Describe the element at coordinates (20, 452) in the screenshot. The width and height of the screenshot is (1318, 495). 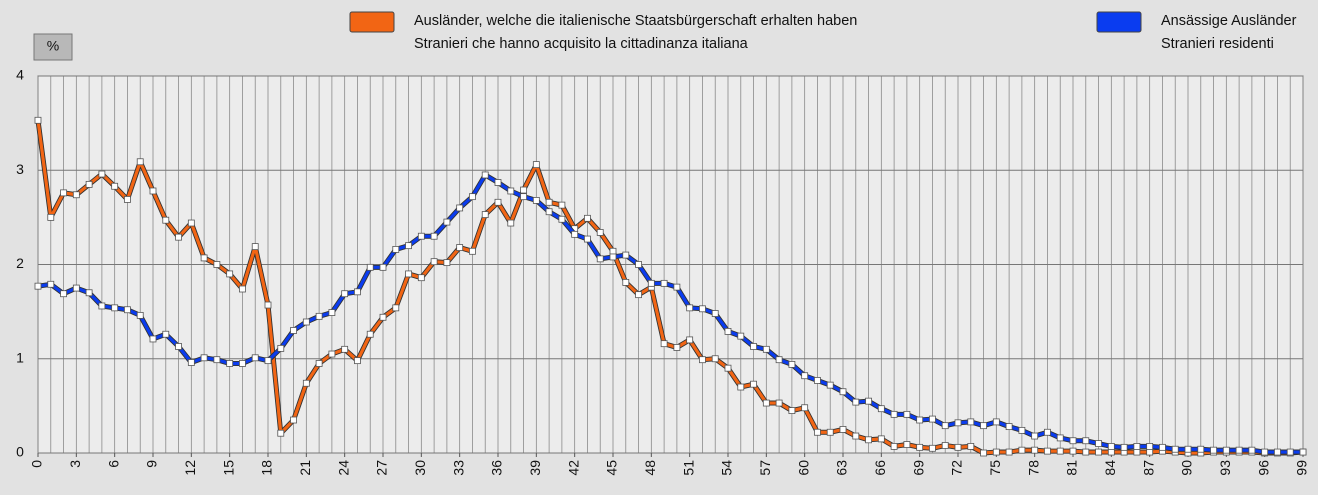
I see `y-tick-label: 0` at that location.